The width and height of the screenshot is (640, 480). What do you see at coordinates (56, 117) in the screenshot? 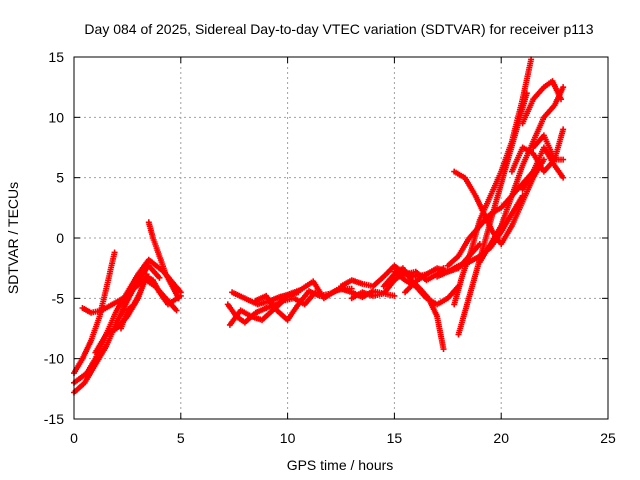
I see `y-tick-label: 10` at bounding box center [56, 117].